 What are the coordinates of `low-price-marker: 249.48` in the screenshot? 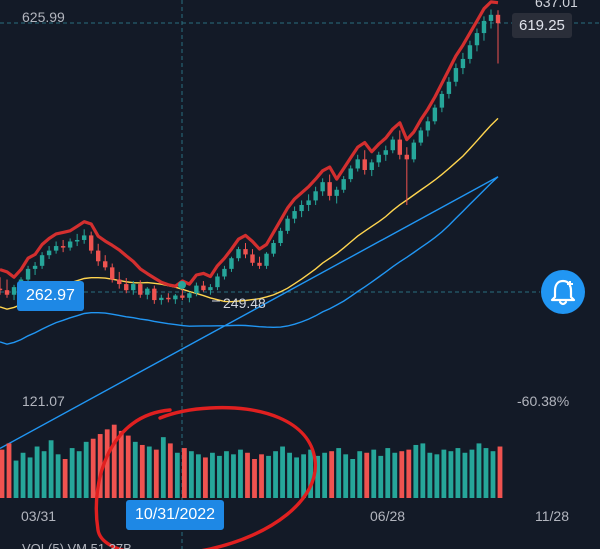 It's located at (244, 303).